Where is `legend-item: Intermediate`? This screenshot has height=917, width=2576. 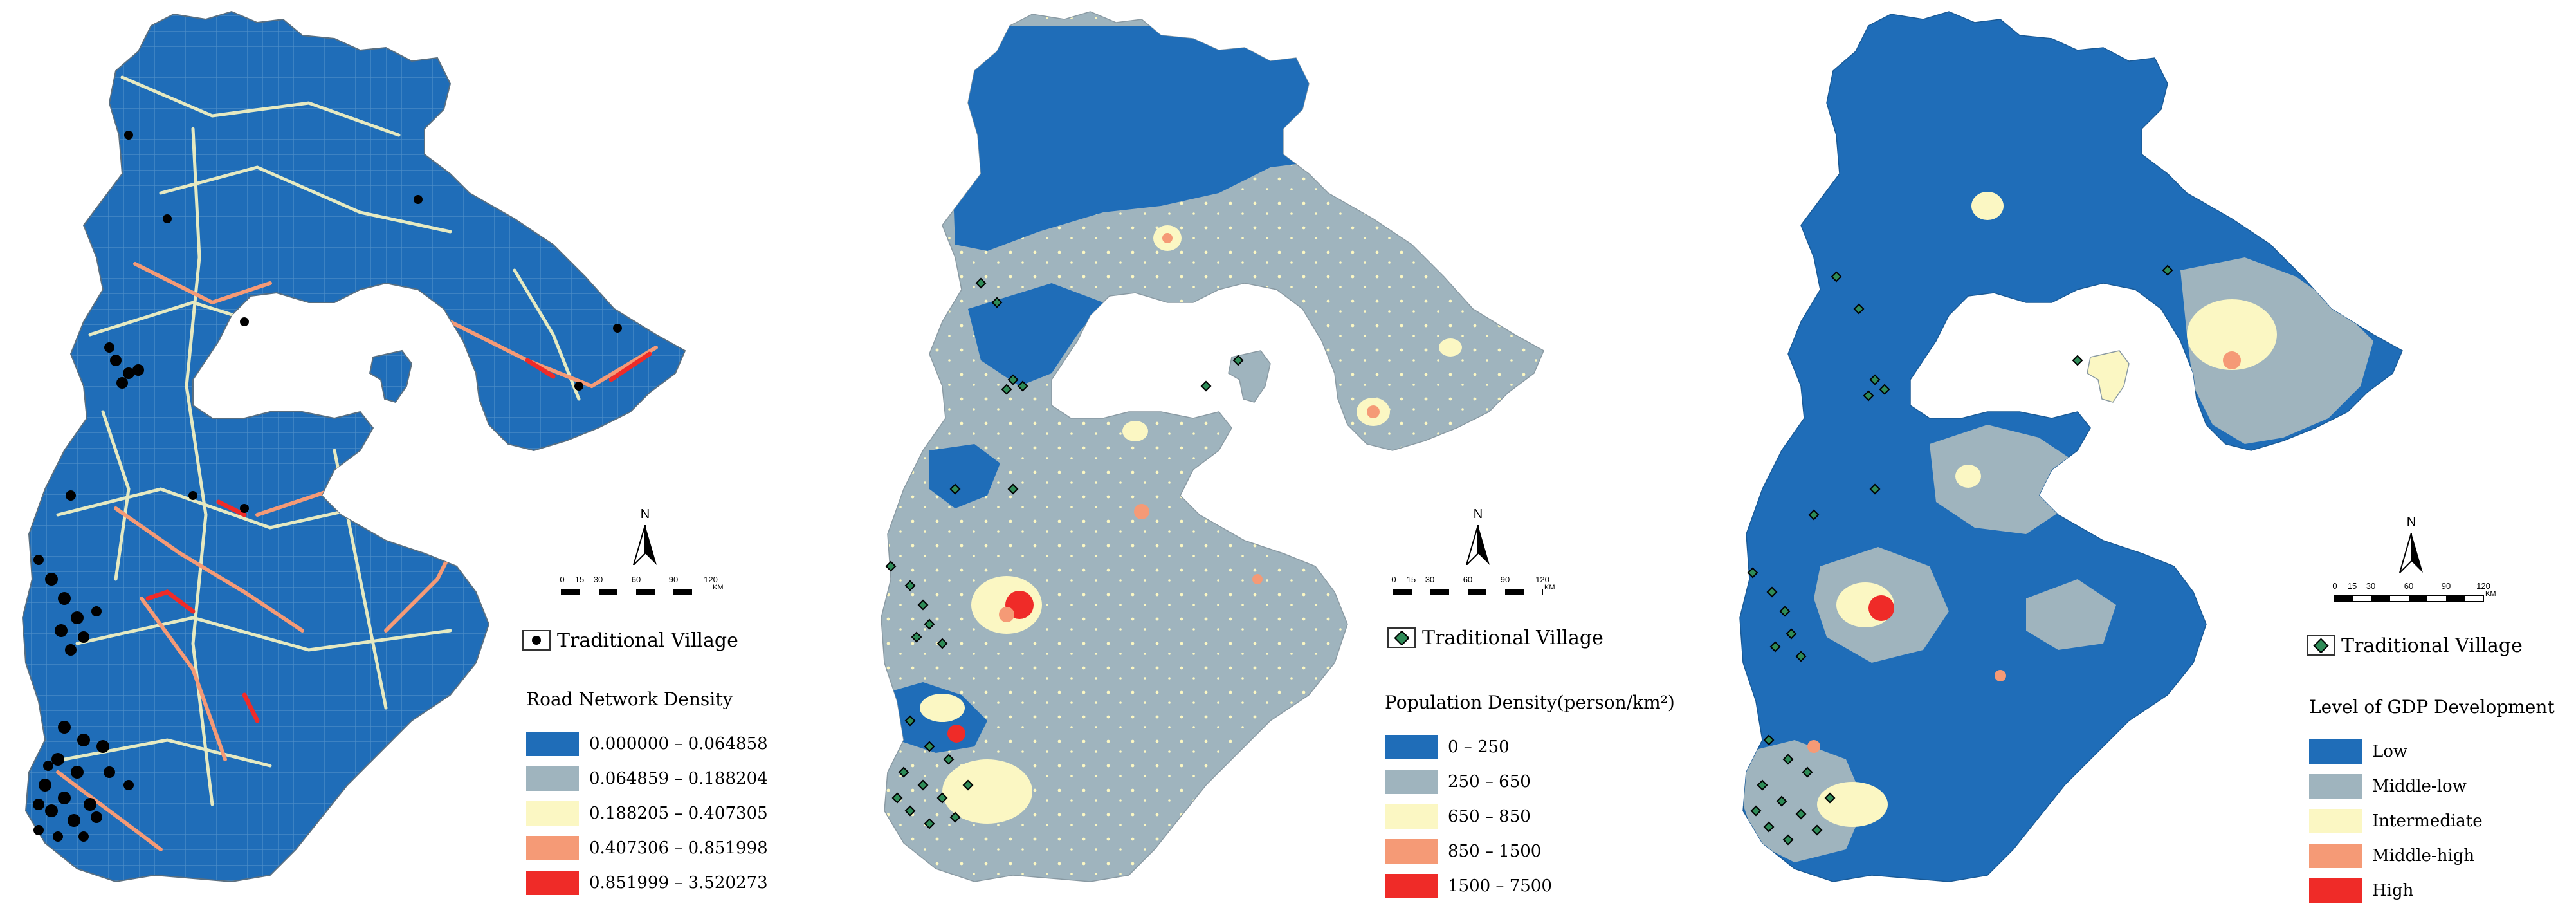
legend-item: Intermediate is located at coordinates (2432, 821).